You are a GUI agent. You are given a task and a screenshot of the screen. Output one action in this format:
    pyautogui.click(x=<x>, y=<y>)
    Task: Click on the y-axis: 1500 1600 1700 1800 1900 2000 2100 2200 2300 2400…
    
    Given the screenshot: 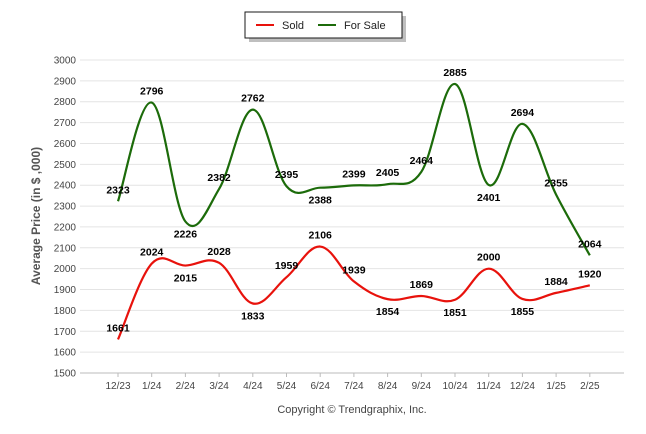 What is the action you would take?
    pyautogui.click(x=65, y=218)
    